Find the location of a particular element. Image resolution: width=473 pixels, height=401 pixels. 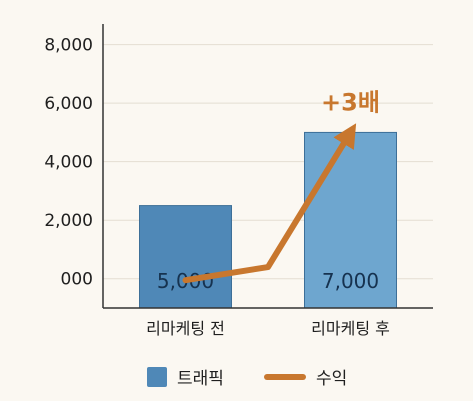

bar-value-label: 7,000 is located at coordinates (350, 281).